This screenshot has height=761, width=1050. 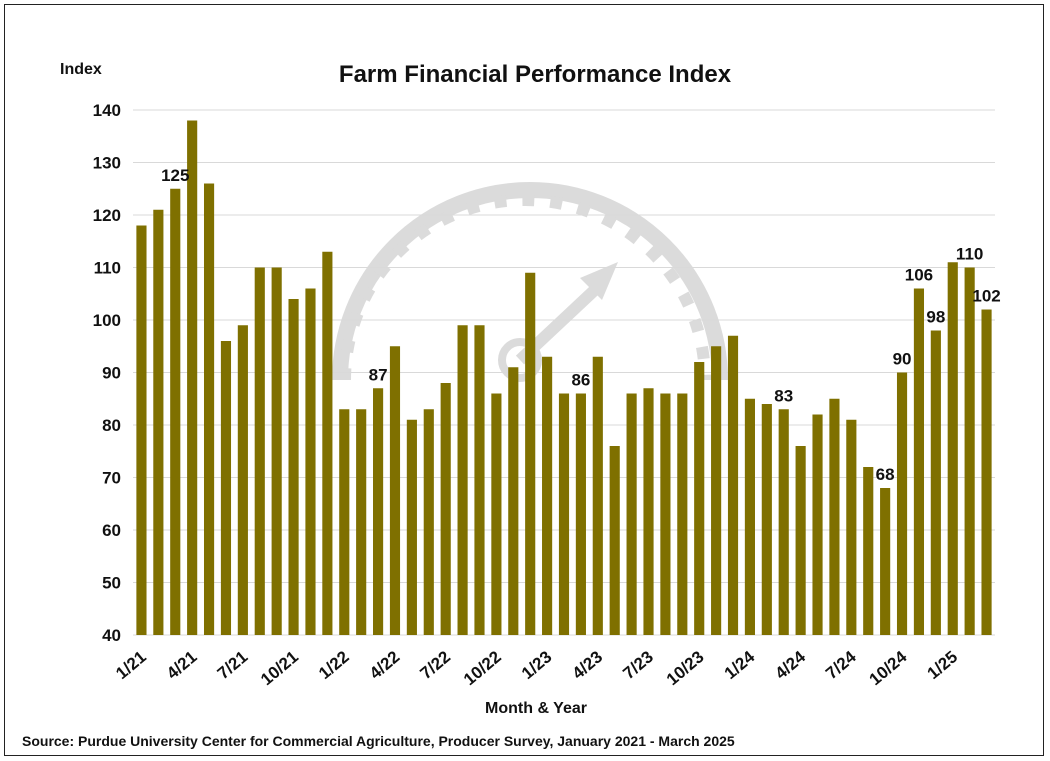 What do you see at coordinates (158, 422) in the screenshot?
I see `bar-2/21` at bounding box center [158, 422].